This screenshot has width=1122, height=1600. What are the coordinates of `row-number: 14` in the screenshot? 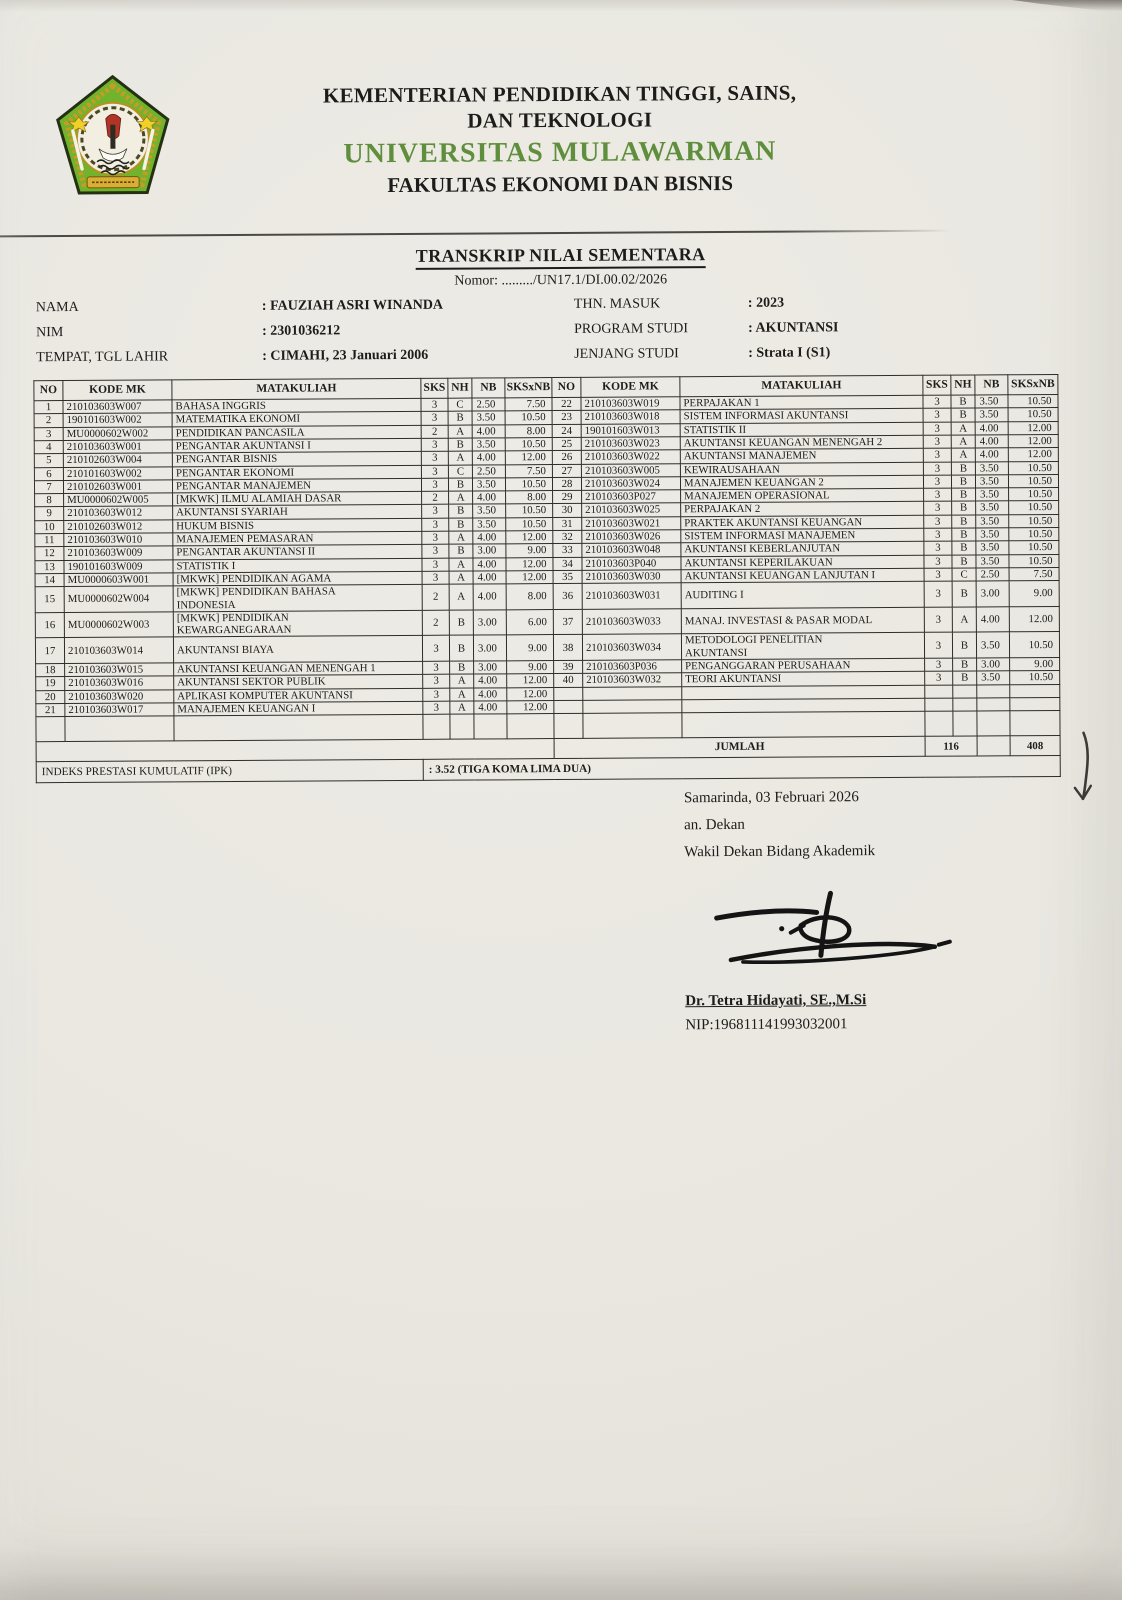 It's located at (50, 580).